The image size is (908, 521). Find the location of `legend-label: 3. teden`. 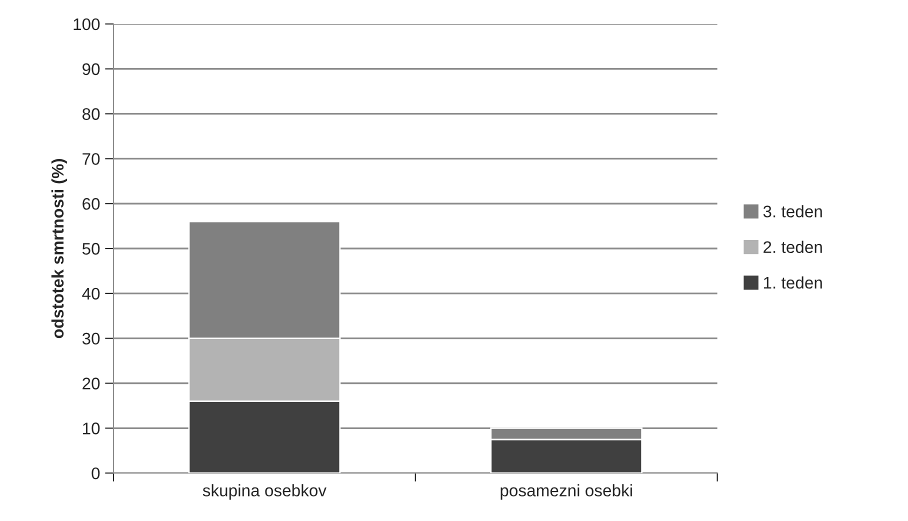

legend-label: 3. teden is located at coordinates (792, 211).